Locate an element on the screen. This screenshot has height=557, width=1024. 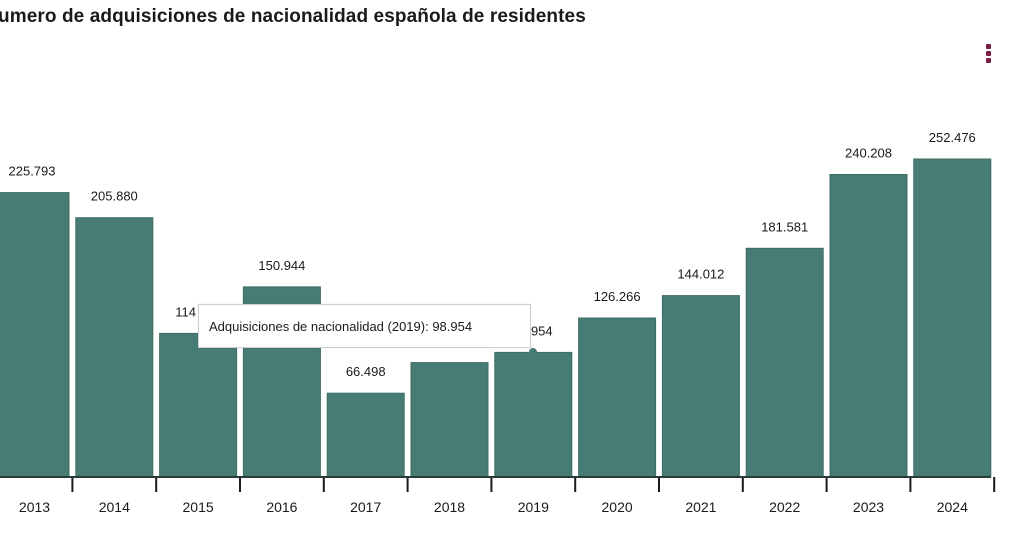
bar-2020 is located at coordinates (617, 397).